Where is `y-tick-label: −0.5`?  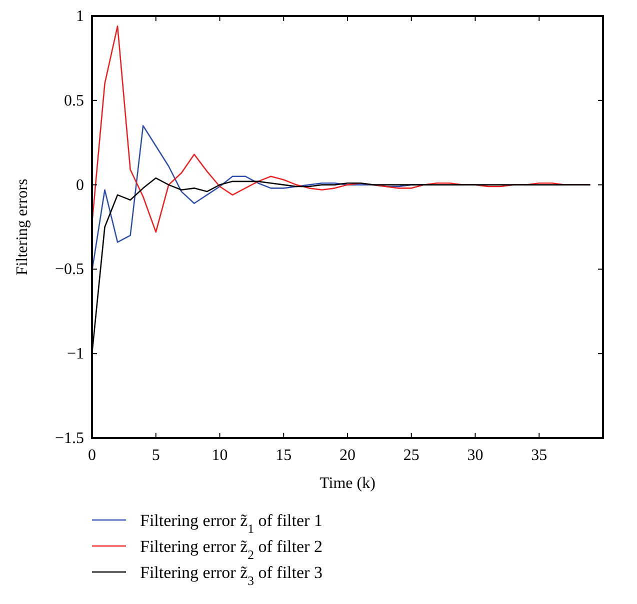
y-tick-label: −0.5 is located at coordinates (69, 269).